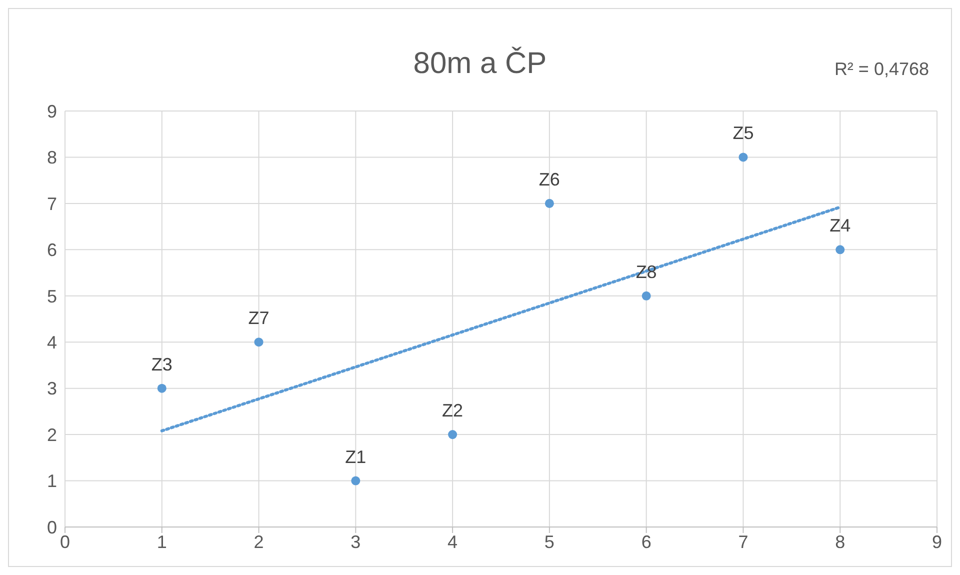 The image size is (960, 575). What do you see at coordinates (355, 456) in the screenshot?
I see `annotation: Z1` at bounding box center [355, 456].